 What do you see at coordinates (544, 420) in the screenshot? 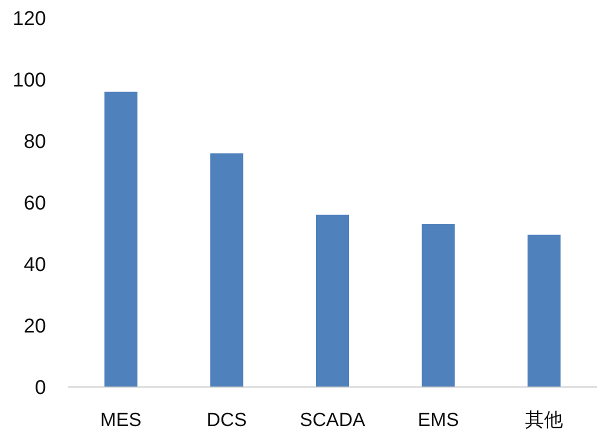
I see `x-tick-label: 其他` at bounding box center [544, 420].